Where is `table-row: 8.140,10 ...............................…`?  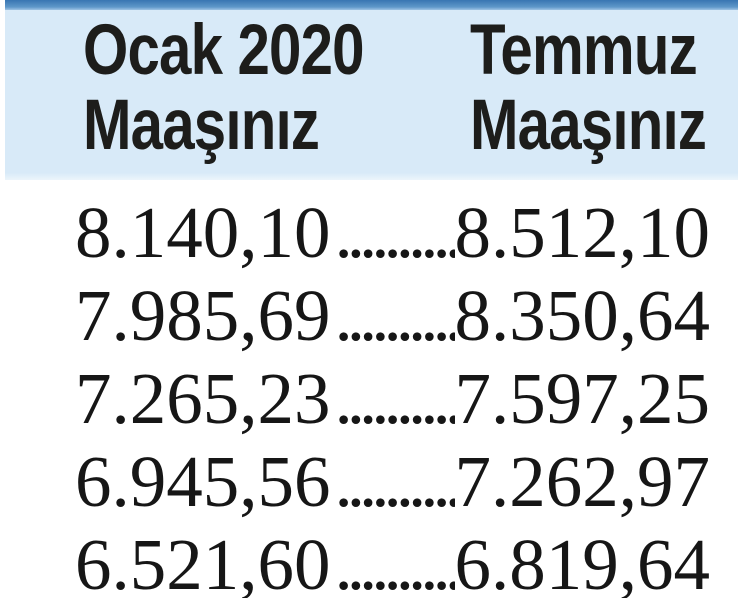 table-row: 8.140,10 ...............................… is located at coordinates (392, 232).